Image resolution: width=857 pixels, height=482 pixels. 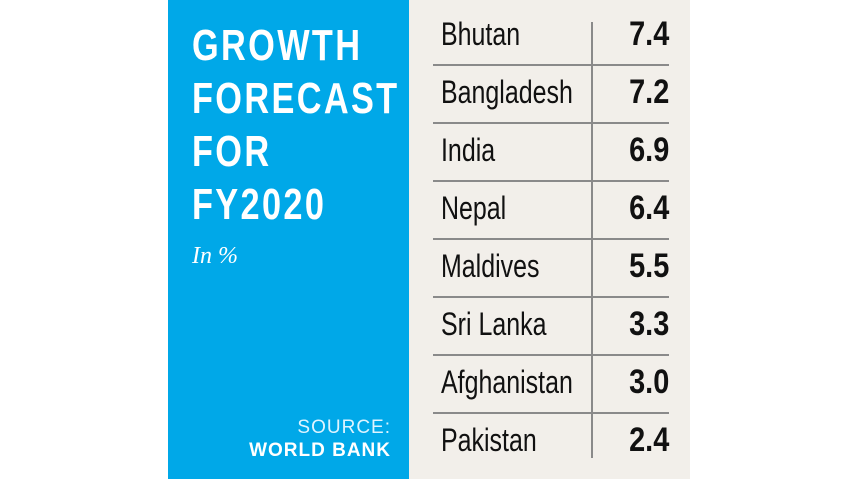 What do you see at coordinates (551, 153) in the screenshot?
I see `table-row: India 6.9` at bounding box center [551, 153].